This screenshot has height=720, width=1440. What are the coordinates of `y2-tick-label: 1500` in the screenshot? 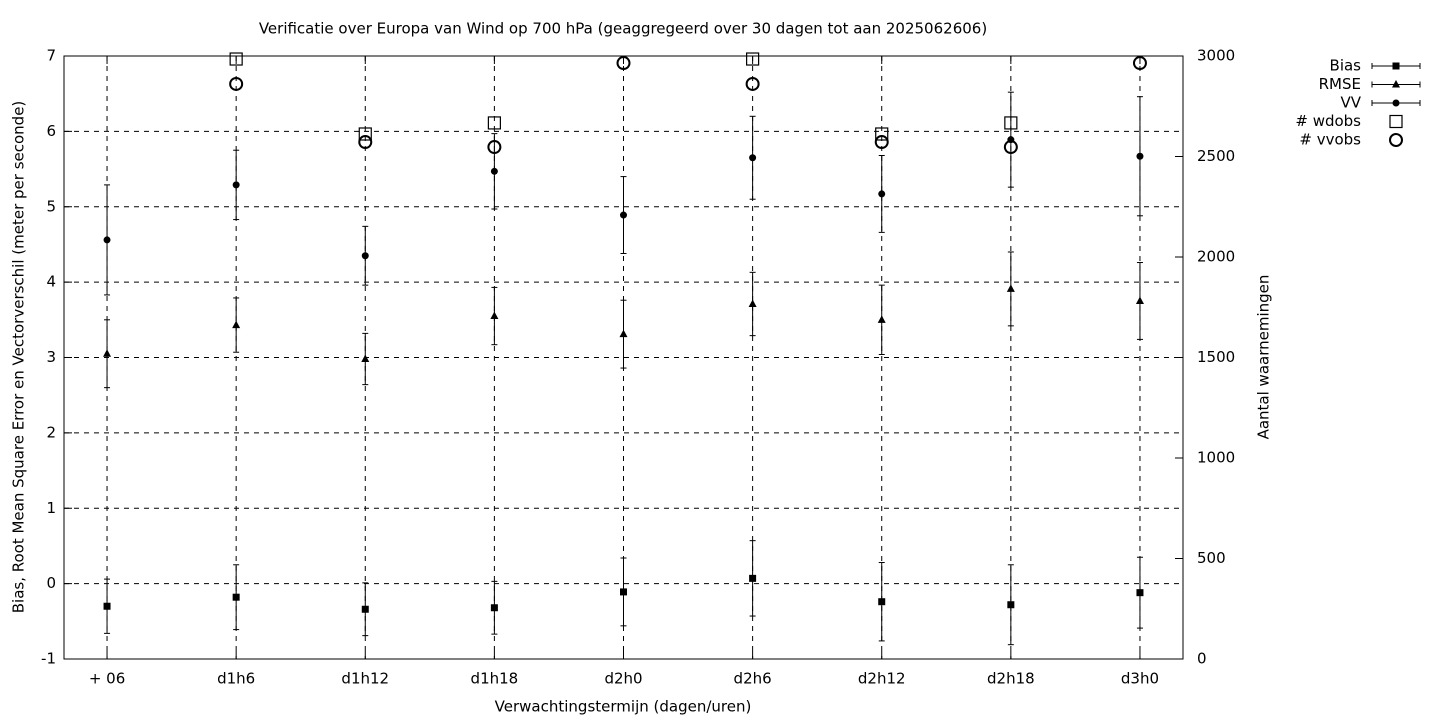 It's located at (1216, 357).